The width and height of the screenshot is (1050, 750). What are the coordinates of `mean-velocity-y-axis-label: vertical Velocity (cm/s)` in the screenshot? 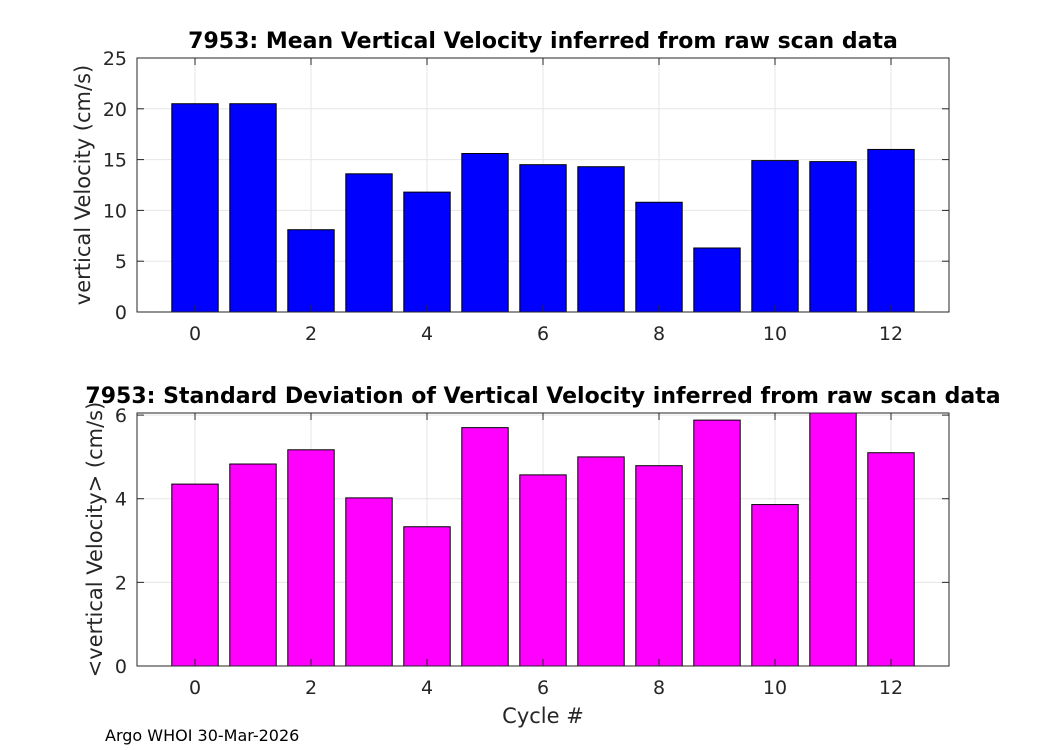 It's located at (83, 185).